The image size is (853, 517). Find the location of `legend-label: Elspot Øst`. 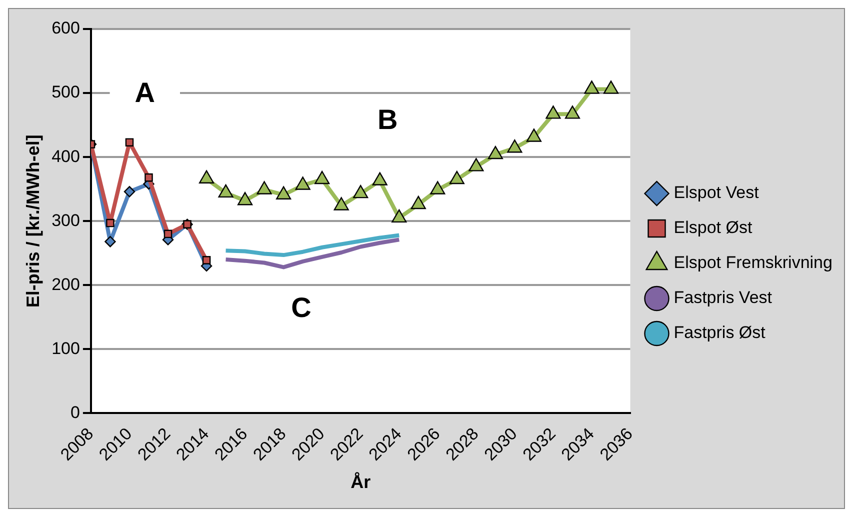

legend-label: Elspot Øst is located at coordinates (713, 228).